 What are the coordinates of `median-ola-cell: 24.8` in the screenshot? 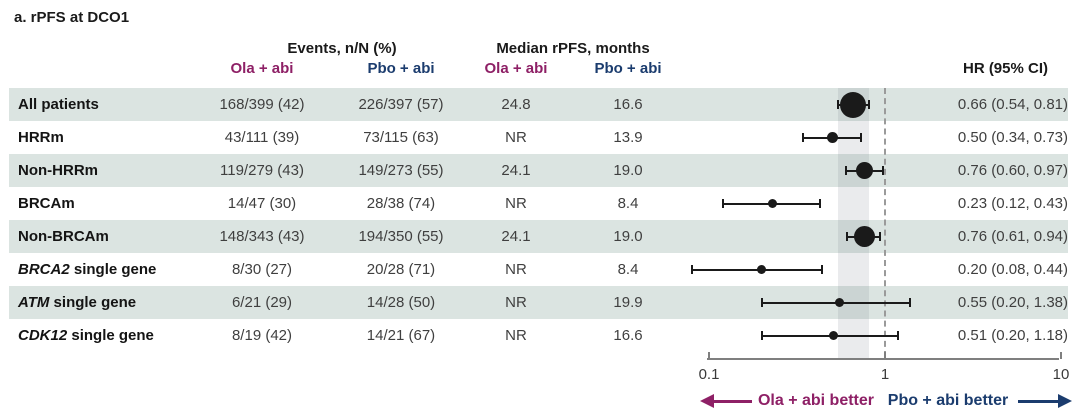 It's located at (516, 104).